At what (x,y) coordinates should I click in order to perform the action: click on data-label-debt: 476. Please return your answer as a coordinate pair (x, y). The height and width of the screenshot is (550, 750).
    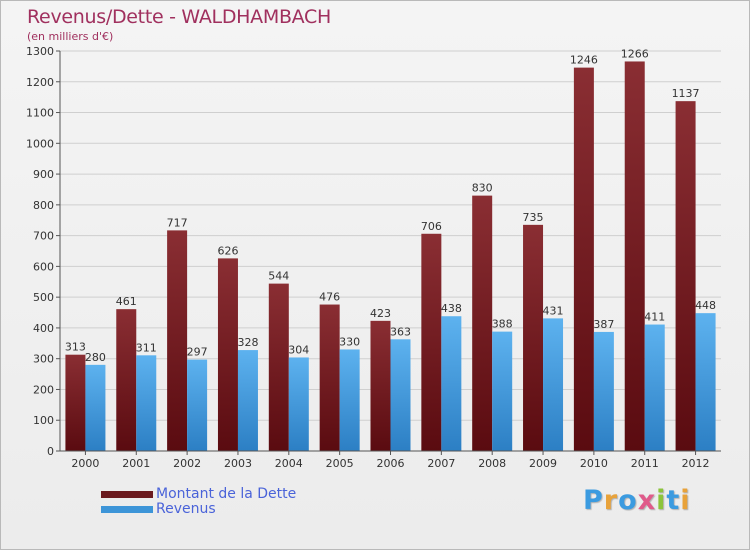
    Looking at the image, I should click on (329, 297).